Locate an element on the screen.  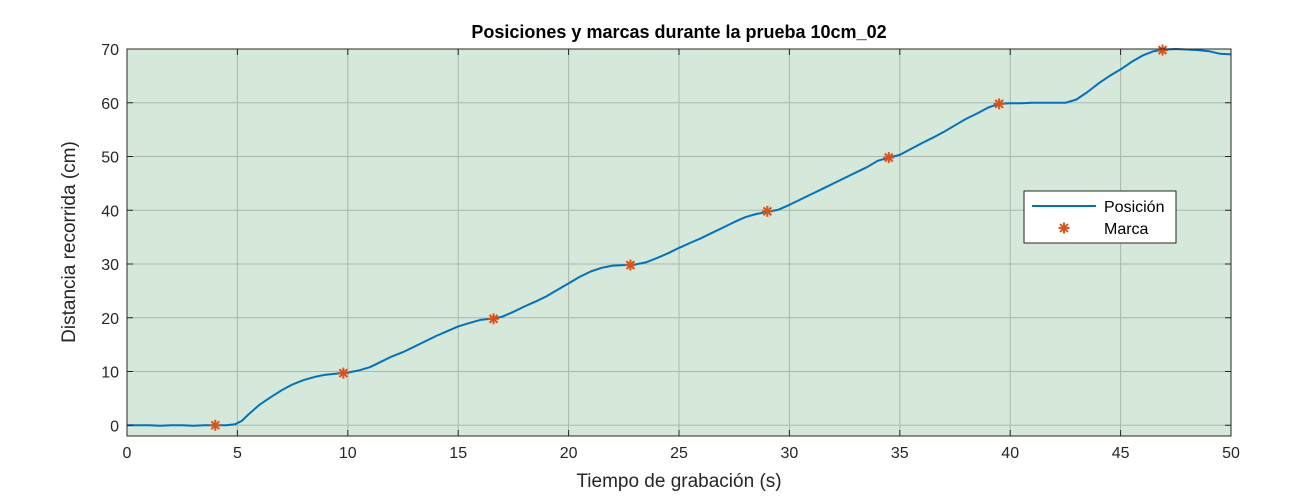
y-tick-label: 10 is located at coordinates (110, 373).